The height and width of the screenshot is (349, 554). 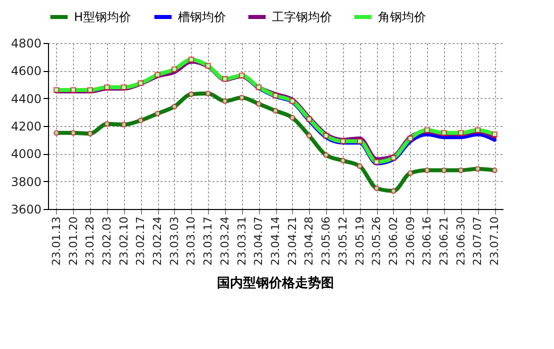 What do you see at coordinates (393, 241) in the screenshot?
I see `x-tick-label: 23.06.02` at bounding box center [393, 241].